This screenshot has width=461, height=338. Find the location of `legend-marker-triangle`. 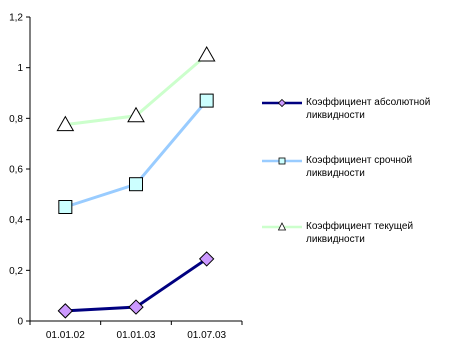

legend-marker-triangle is located at coordinates (282, 226).